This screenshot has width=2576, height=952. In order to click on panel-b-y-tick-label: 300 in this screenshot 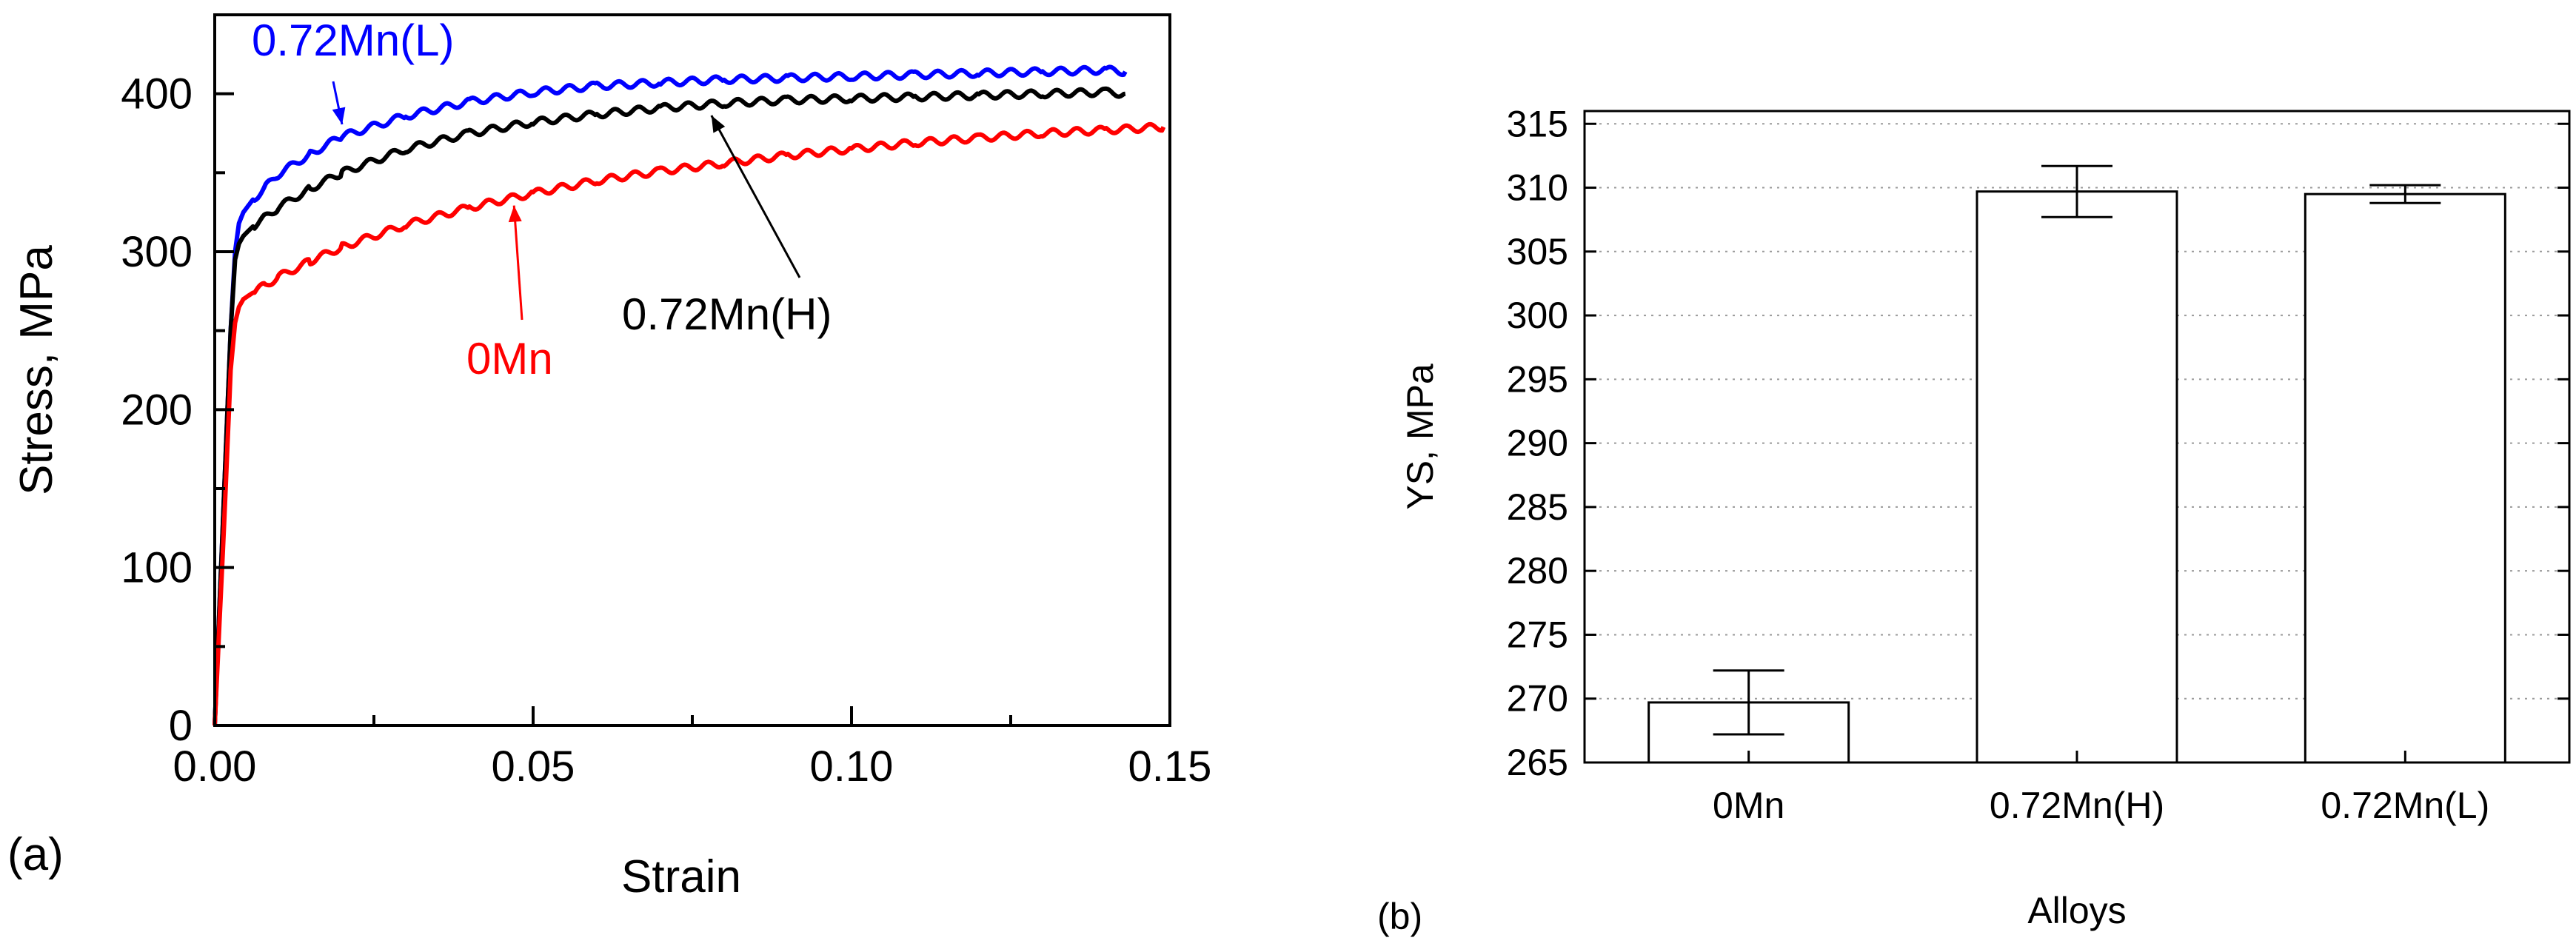, I will do `click(1537, 315)`.